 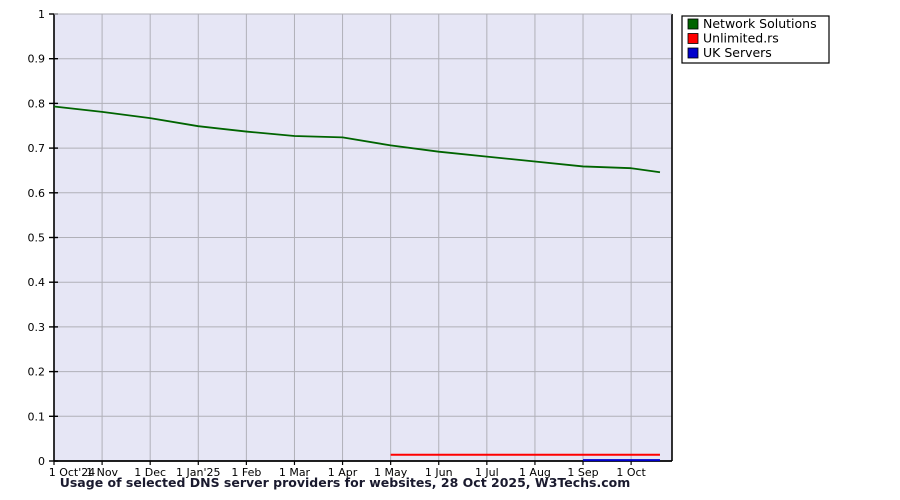 I want to click on x-tick-label: 1 Oct'24, so click(x=72, y=472).